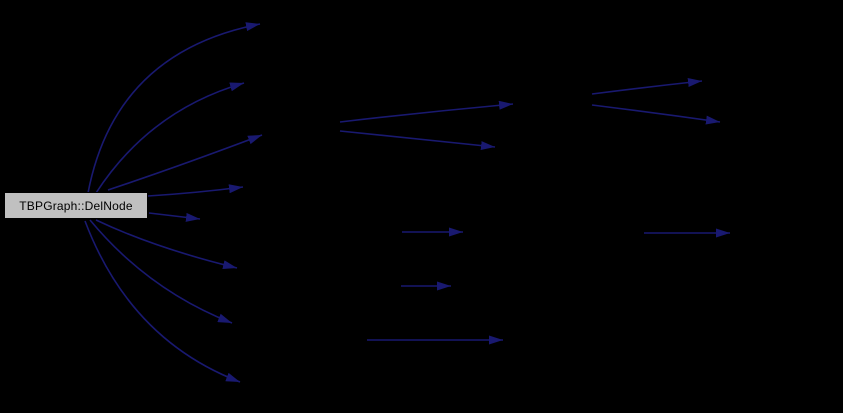 Image resolution: width=843 pixels, height=413 pixels. I want to click on graph-node-tbpgraph-delnode: TBPGraph::DelNode, so click(76, 205).